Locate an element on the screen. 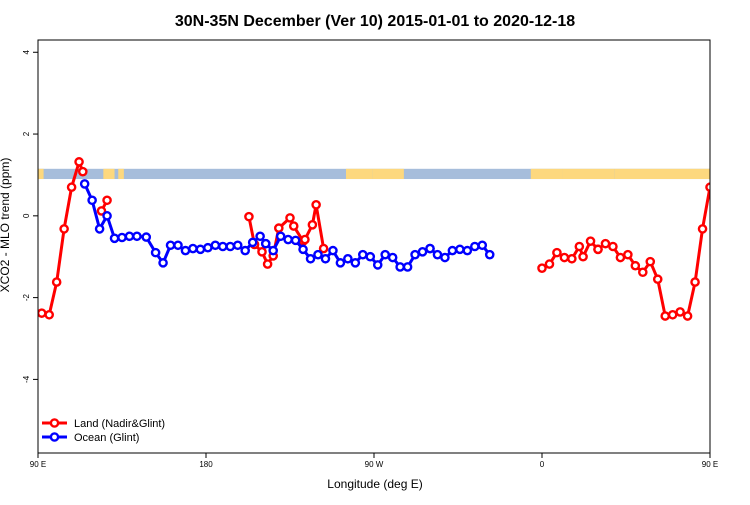 The width and height of the screenshot is (750, 505). x-tick-label: 90 W is located at coordinates (374, 464).